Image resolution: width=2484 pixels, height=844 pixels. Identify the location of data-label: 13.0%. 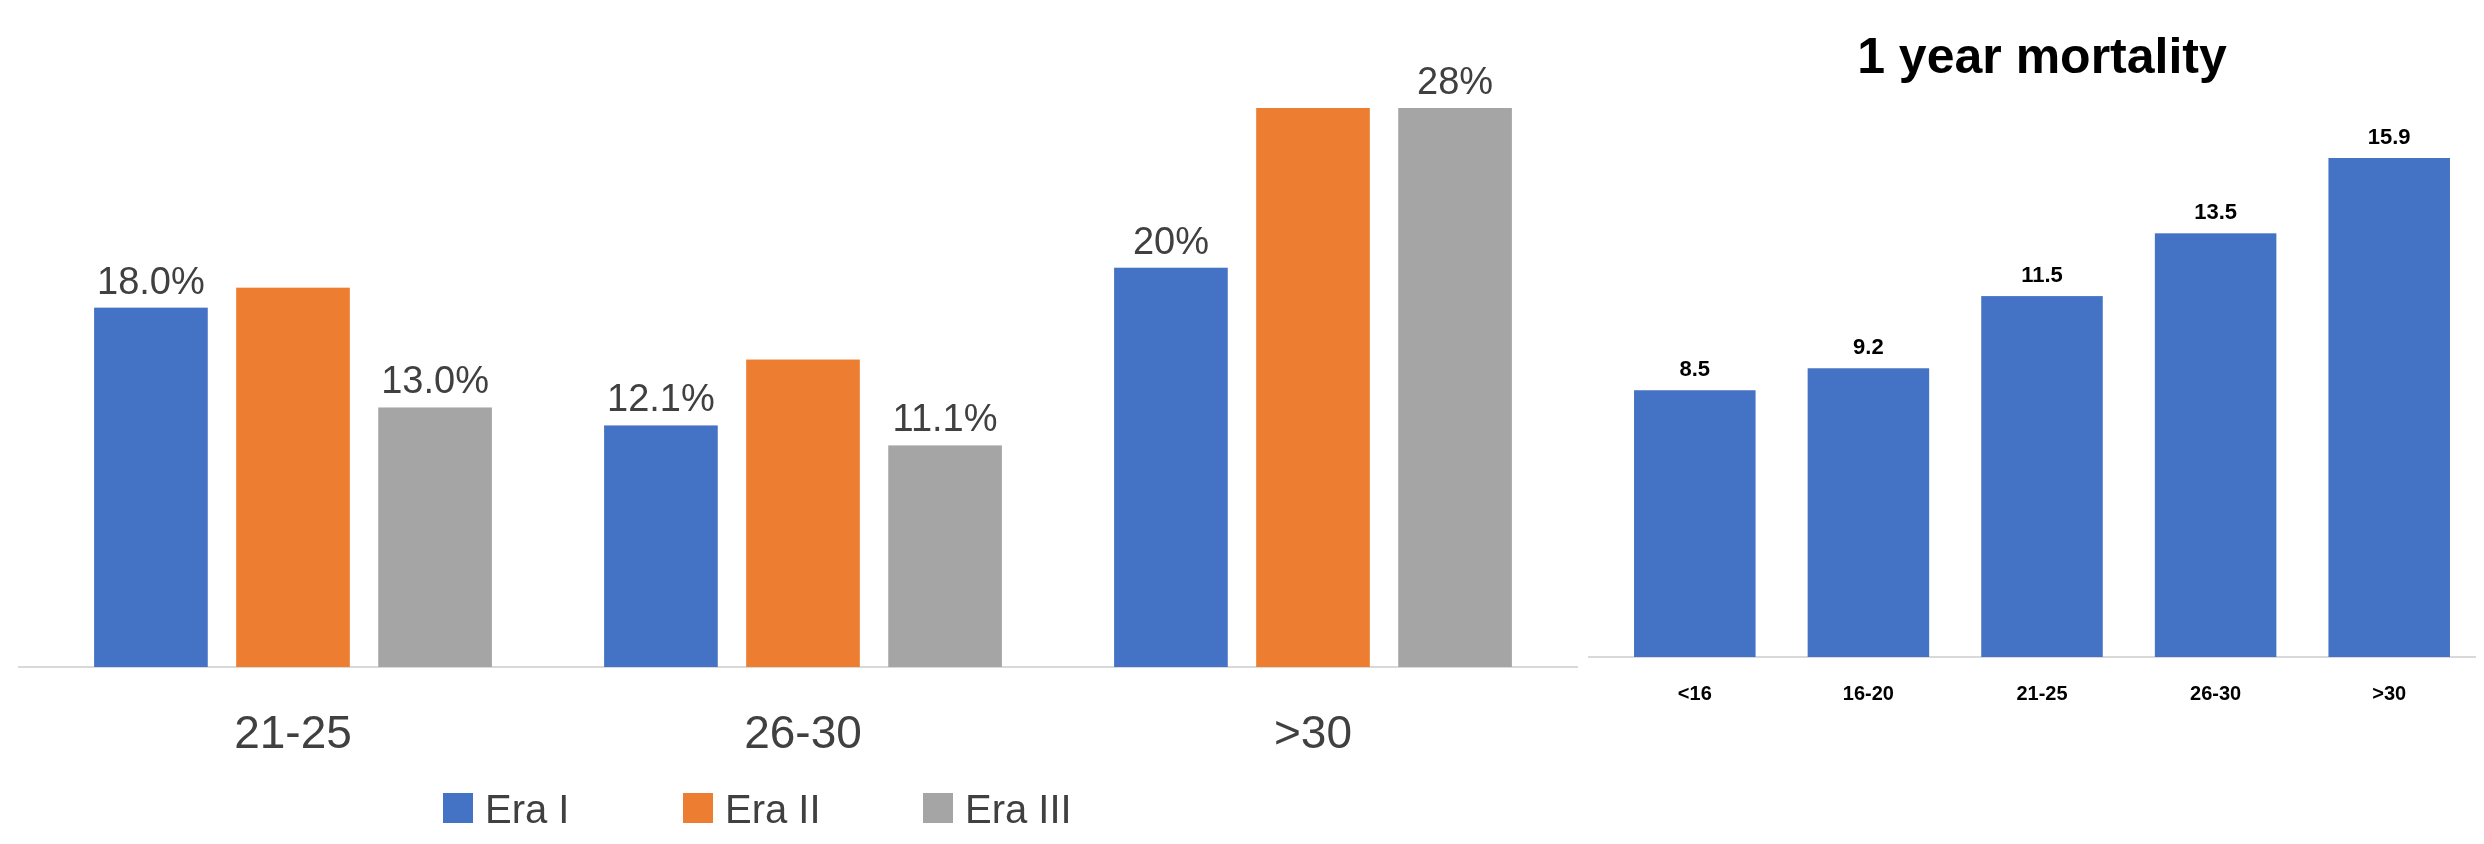
(435, 380).